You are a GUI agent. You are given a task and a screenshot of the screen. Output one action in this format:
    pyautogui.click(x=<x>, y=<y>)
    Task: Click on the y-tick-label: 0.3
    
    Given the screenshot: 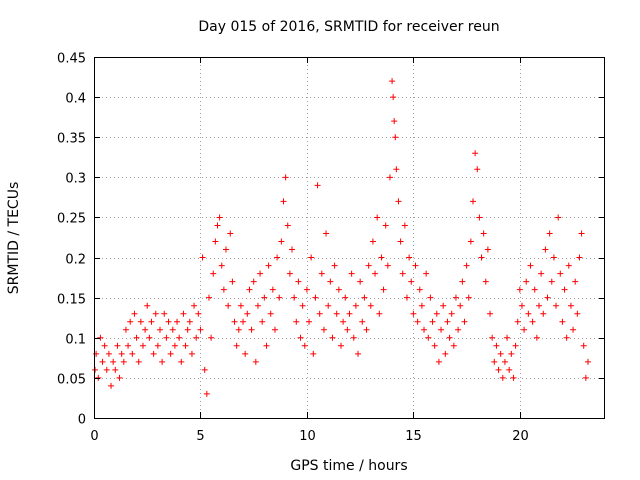 What is the action you would take?
    pyautogui.click(x=75, y=179)
    